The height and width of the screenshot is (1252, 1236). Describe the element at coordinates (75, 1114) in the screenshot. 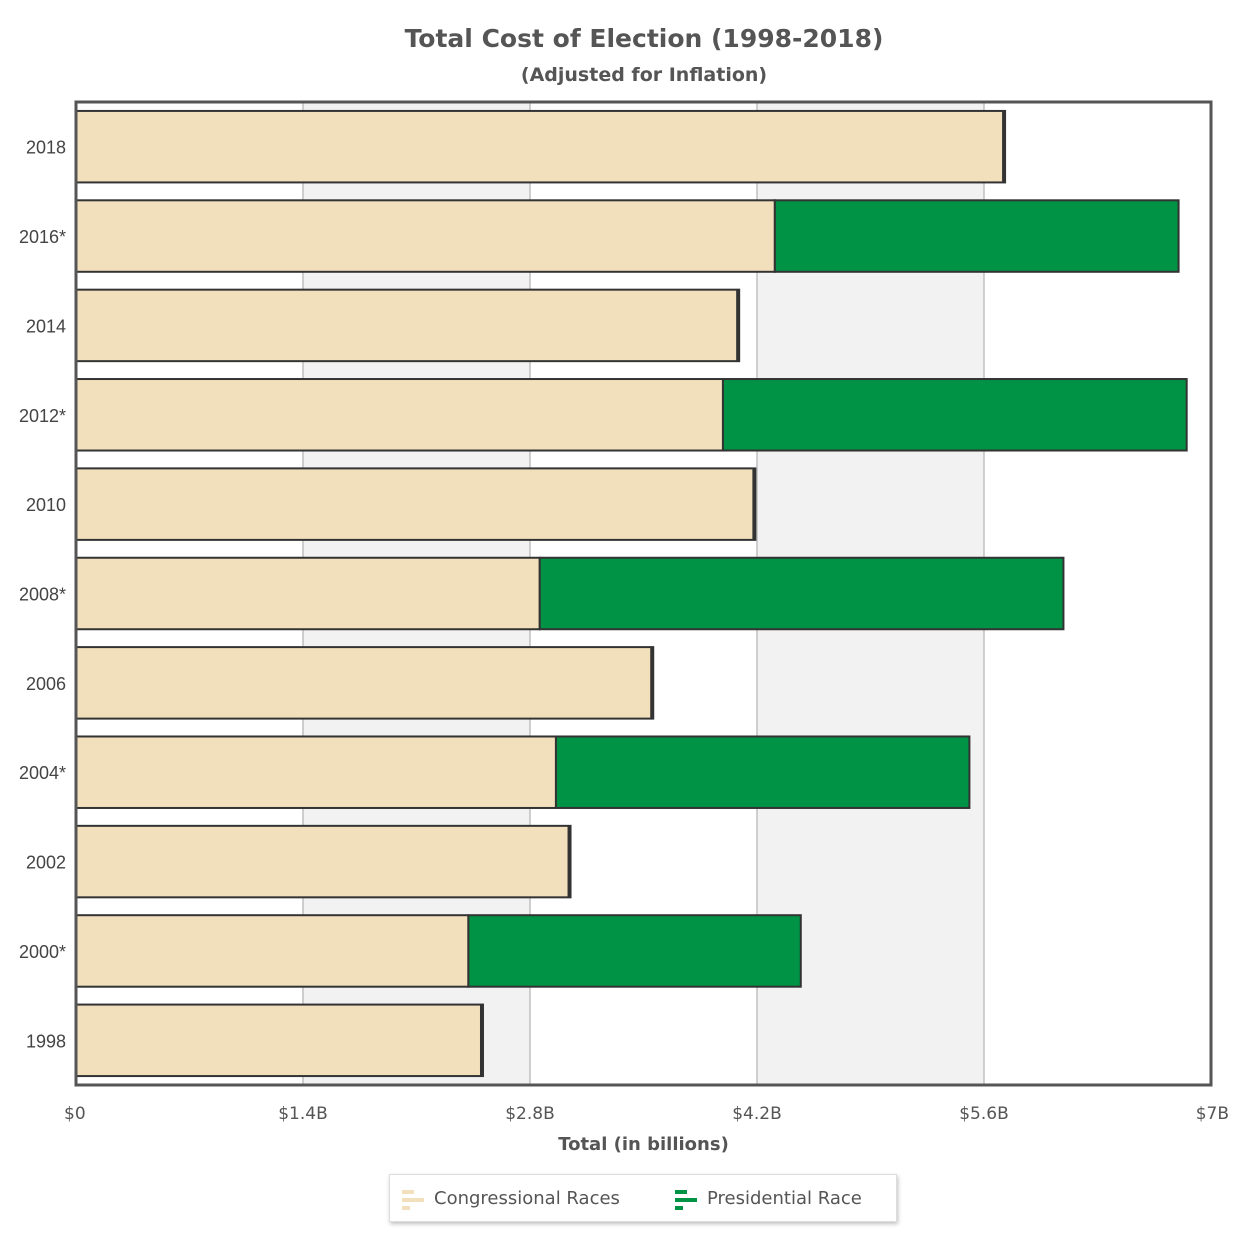

I see `x-tick-label: $0` at that location.